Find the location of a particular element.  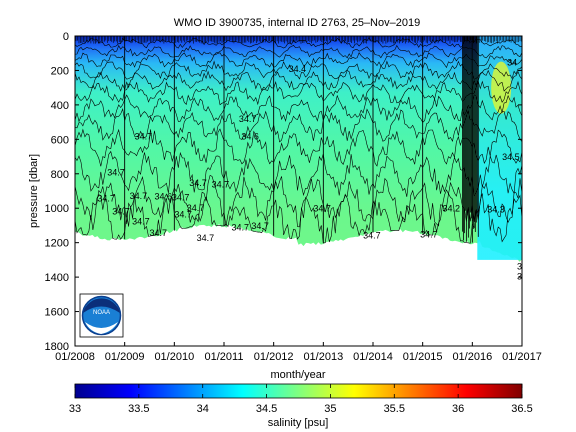

x-tick-label: 01/2009 is located at coordinates (125, 357).